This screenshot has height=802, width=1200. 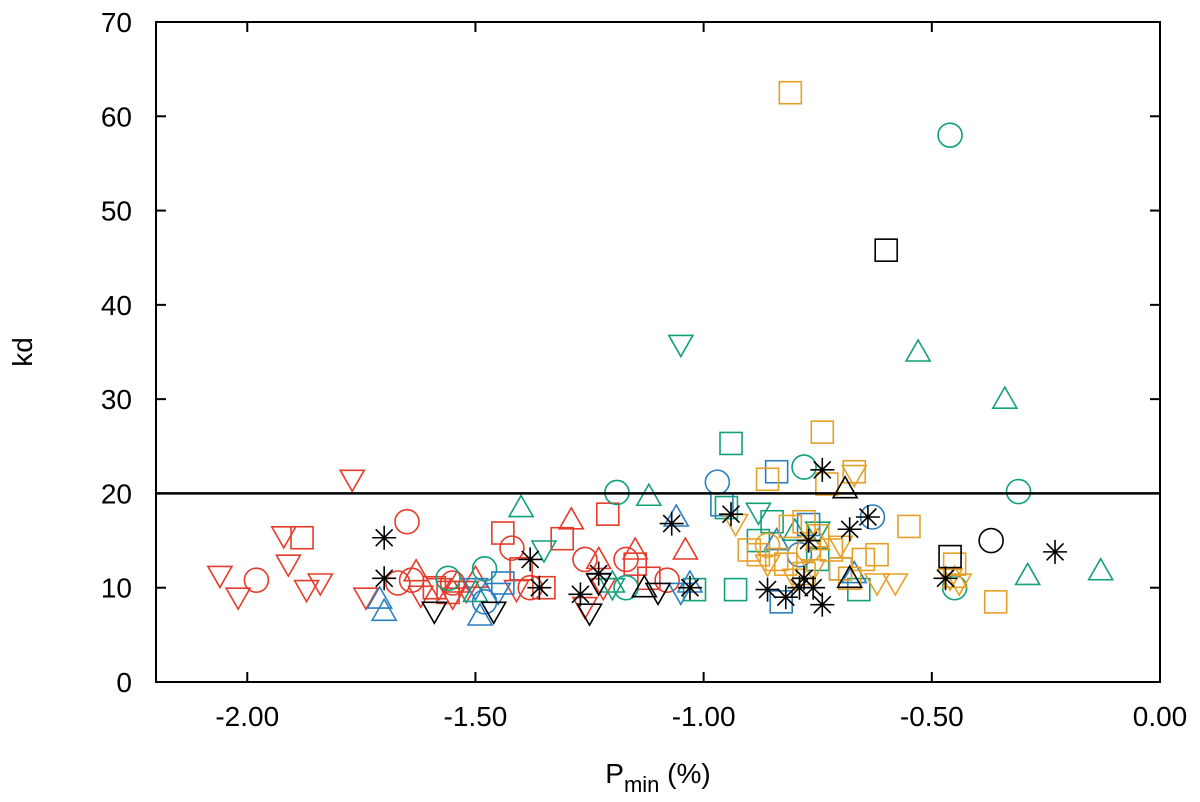 What do you see at coordinates (116, 399) in the screenshot?
I see `y-tick-label: 30` at bounding box center [116, 399].